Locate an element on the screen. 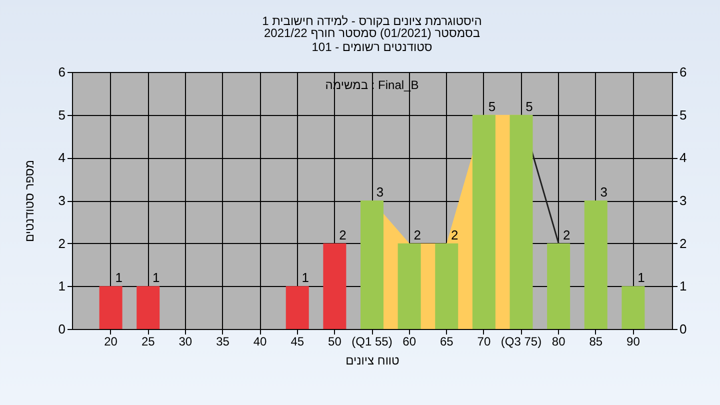  x-tick-label: 65 is located at coordinates (447, 341).